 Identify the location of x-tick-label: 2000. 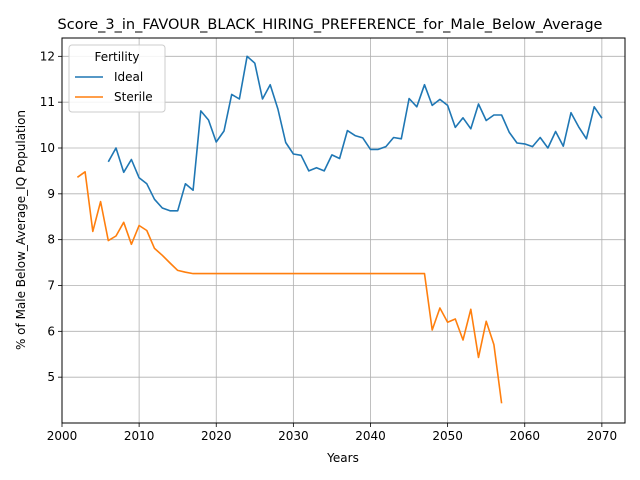
(62, 436).